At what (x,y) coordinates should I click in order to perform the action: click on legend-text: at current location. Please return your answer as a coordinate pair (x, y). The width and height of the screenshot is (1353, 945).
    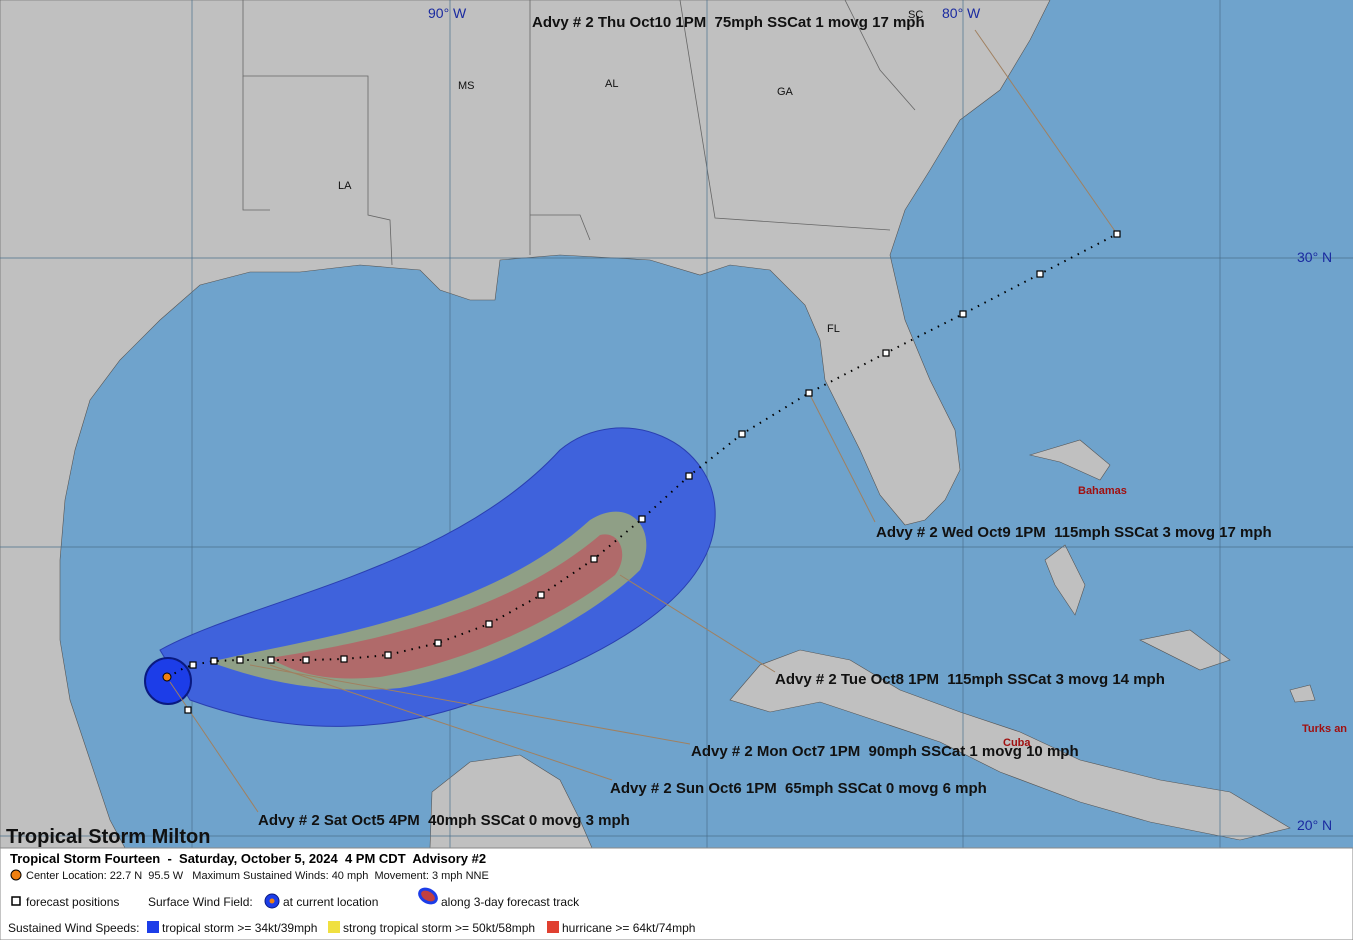
    Looking at the image, I should click on (330, 902).